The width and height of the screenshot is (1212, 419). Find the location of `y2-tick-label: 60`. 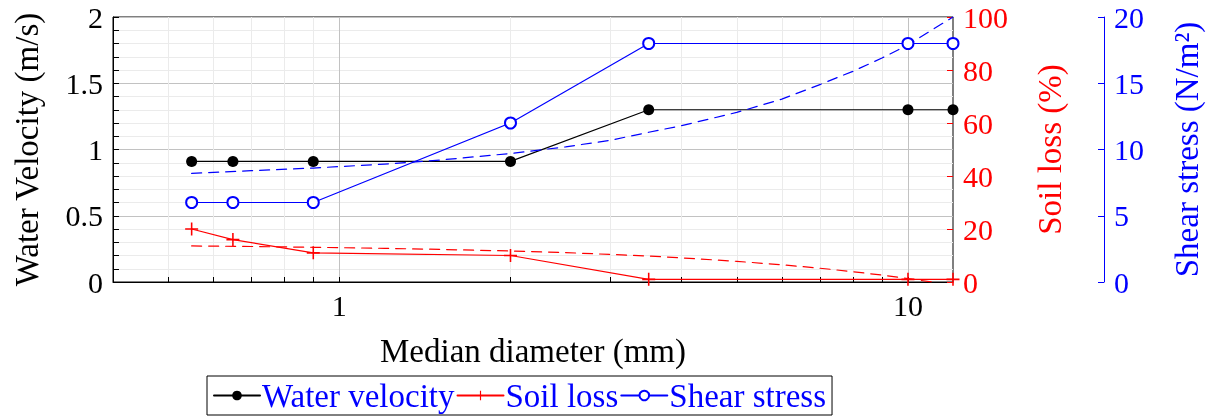

y2-tick-label: 60 is located at coordinates (978, 123).